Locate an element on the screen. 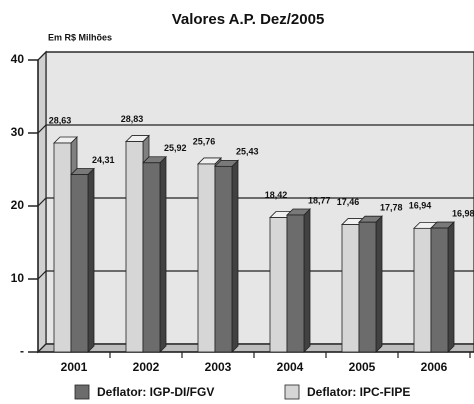 Image resolution: width=474 pixels, height=404 pixels. floor is located at coordinates (255, 348).